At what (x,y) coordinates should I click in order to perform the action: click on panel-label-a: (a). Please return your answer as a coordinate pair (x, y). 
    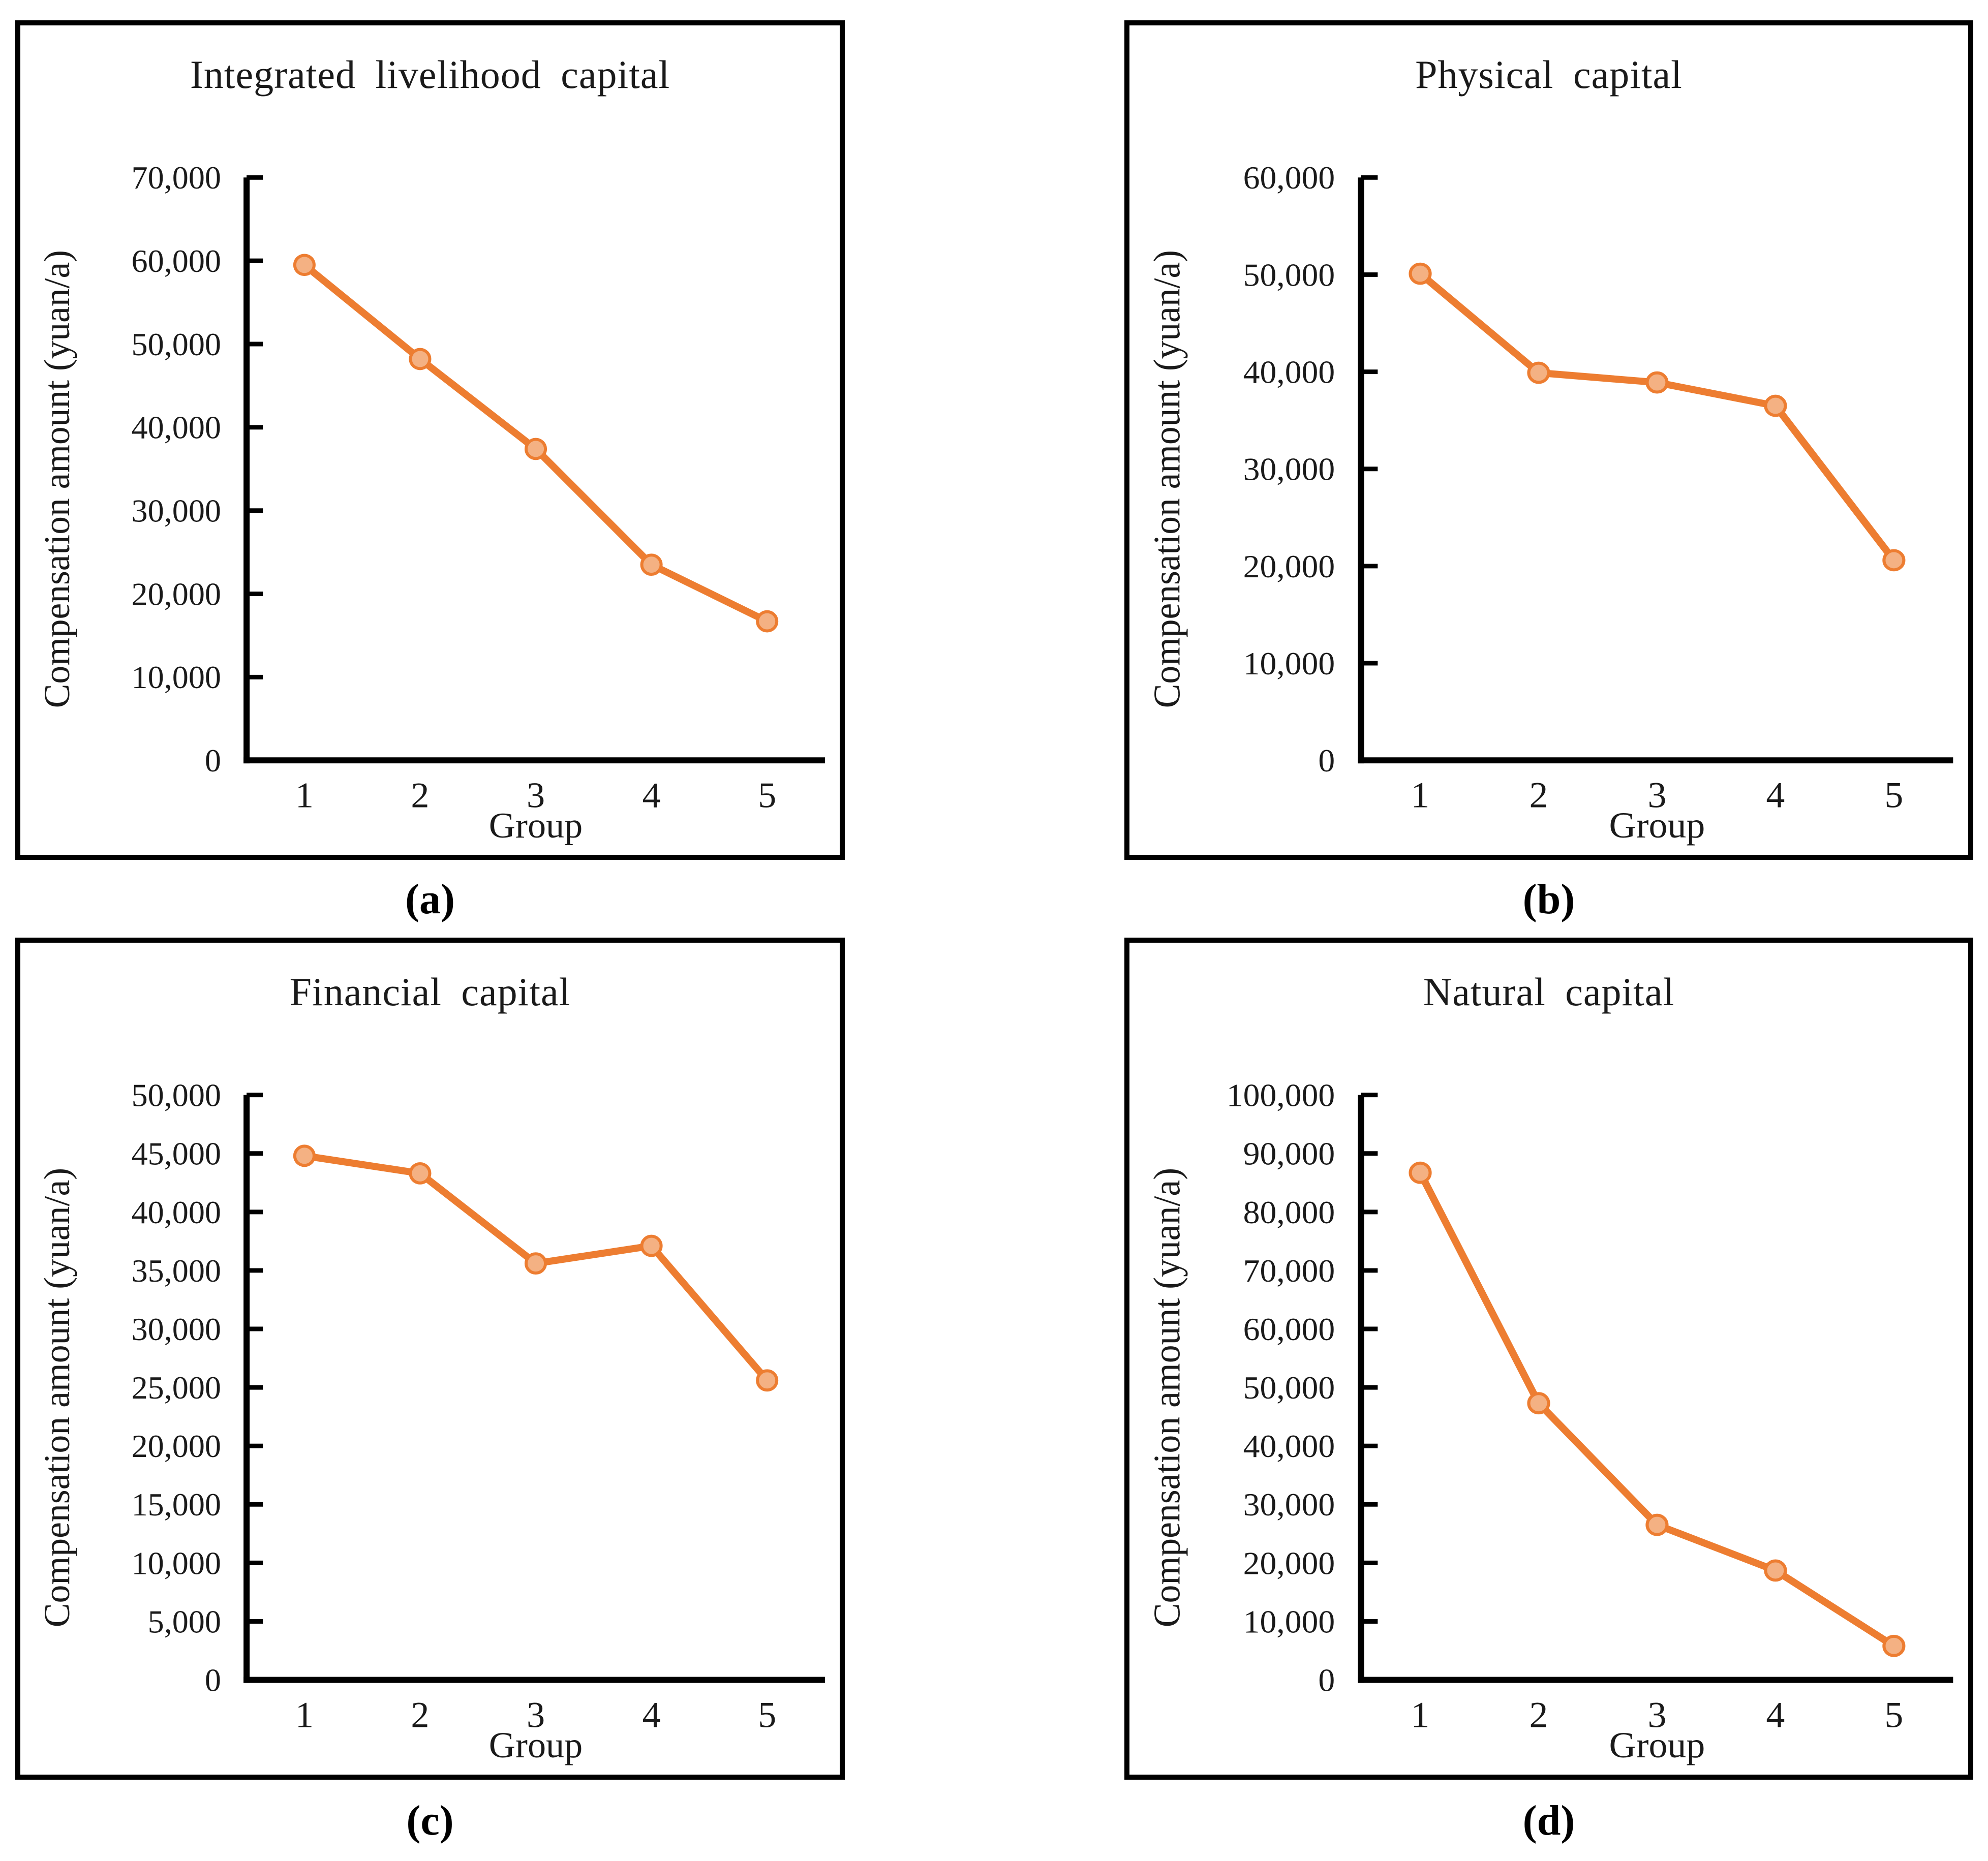
    Looking at the image, I should click on (430, 899).